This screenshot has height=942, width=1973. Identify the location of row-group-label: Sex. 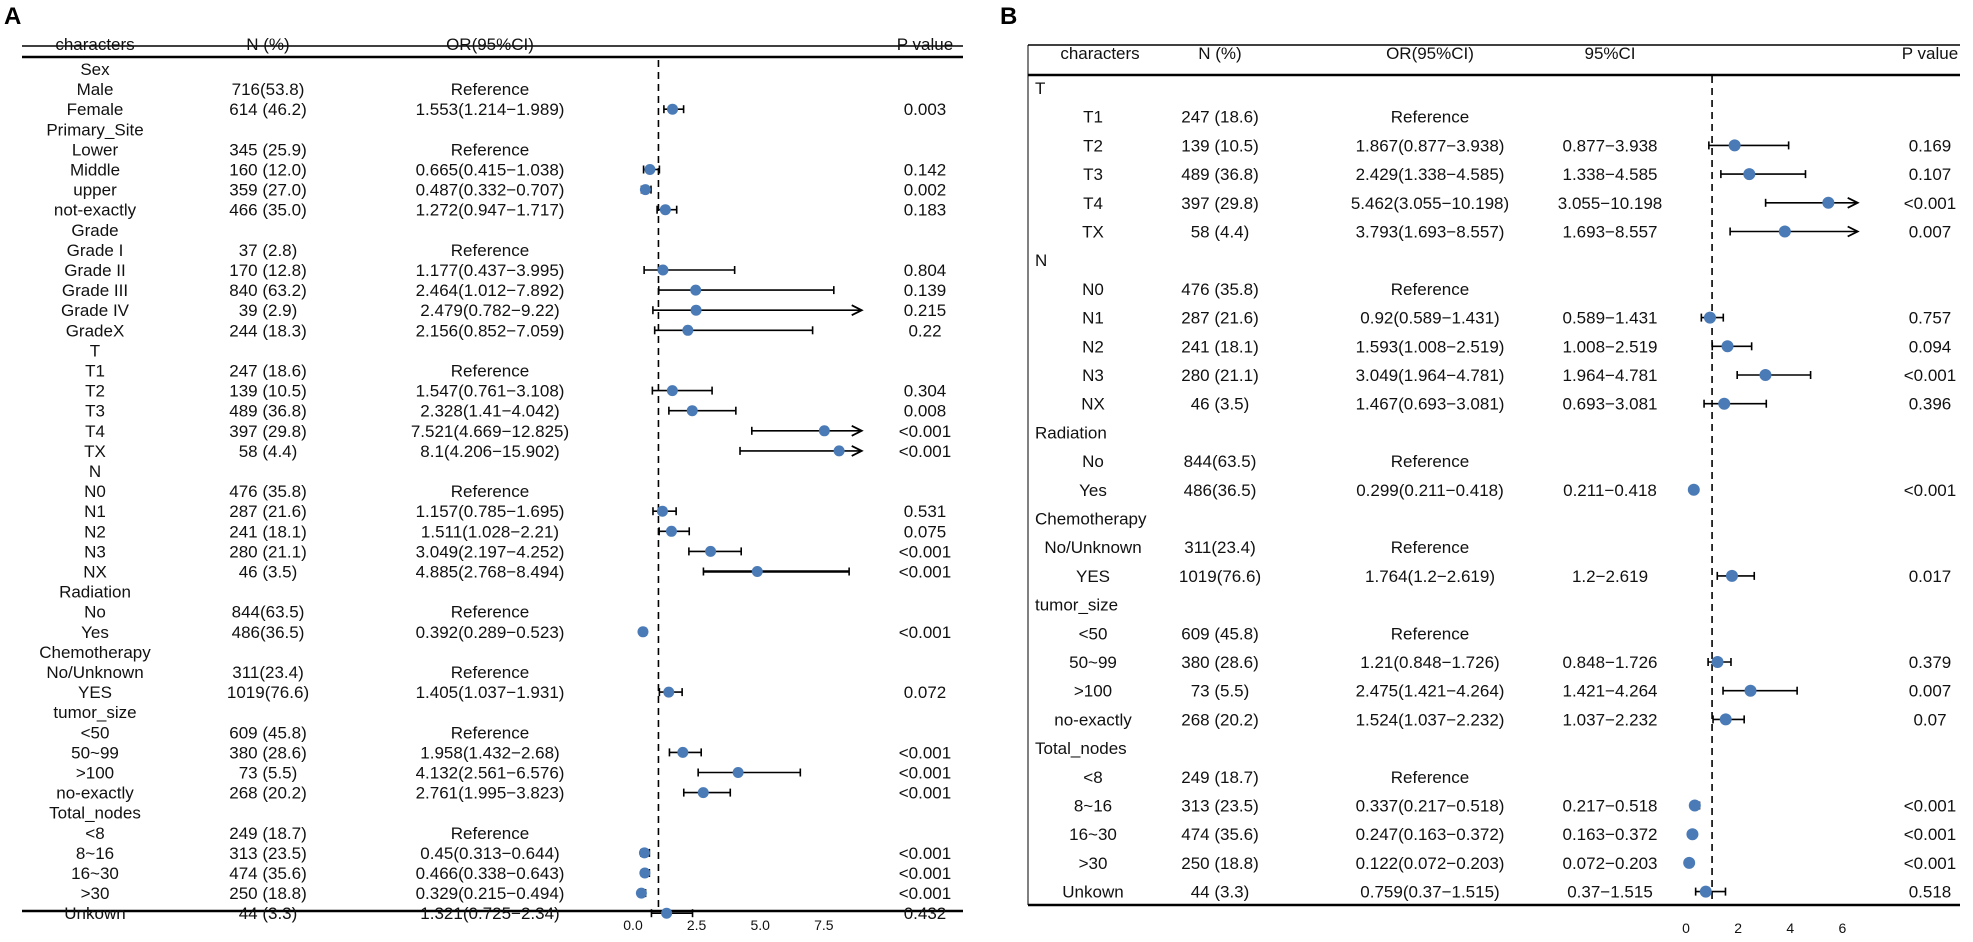
(95, 69).